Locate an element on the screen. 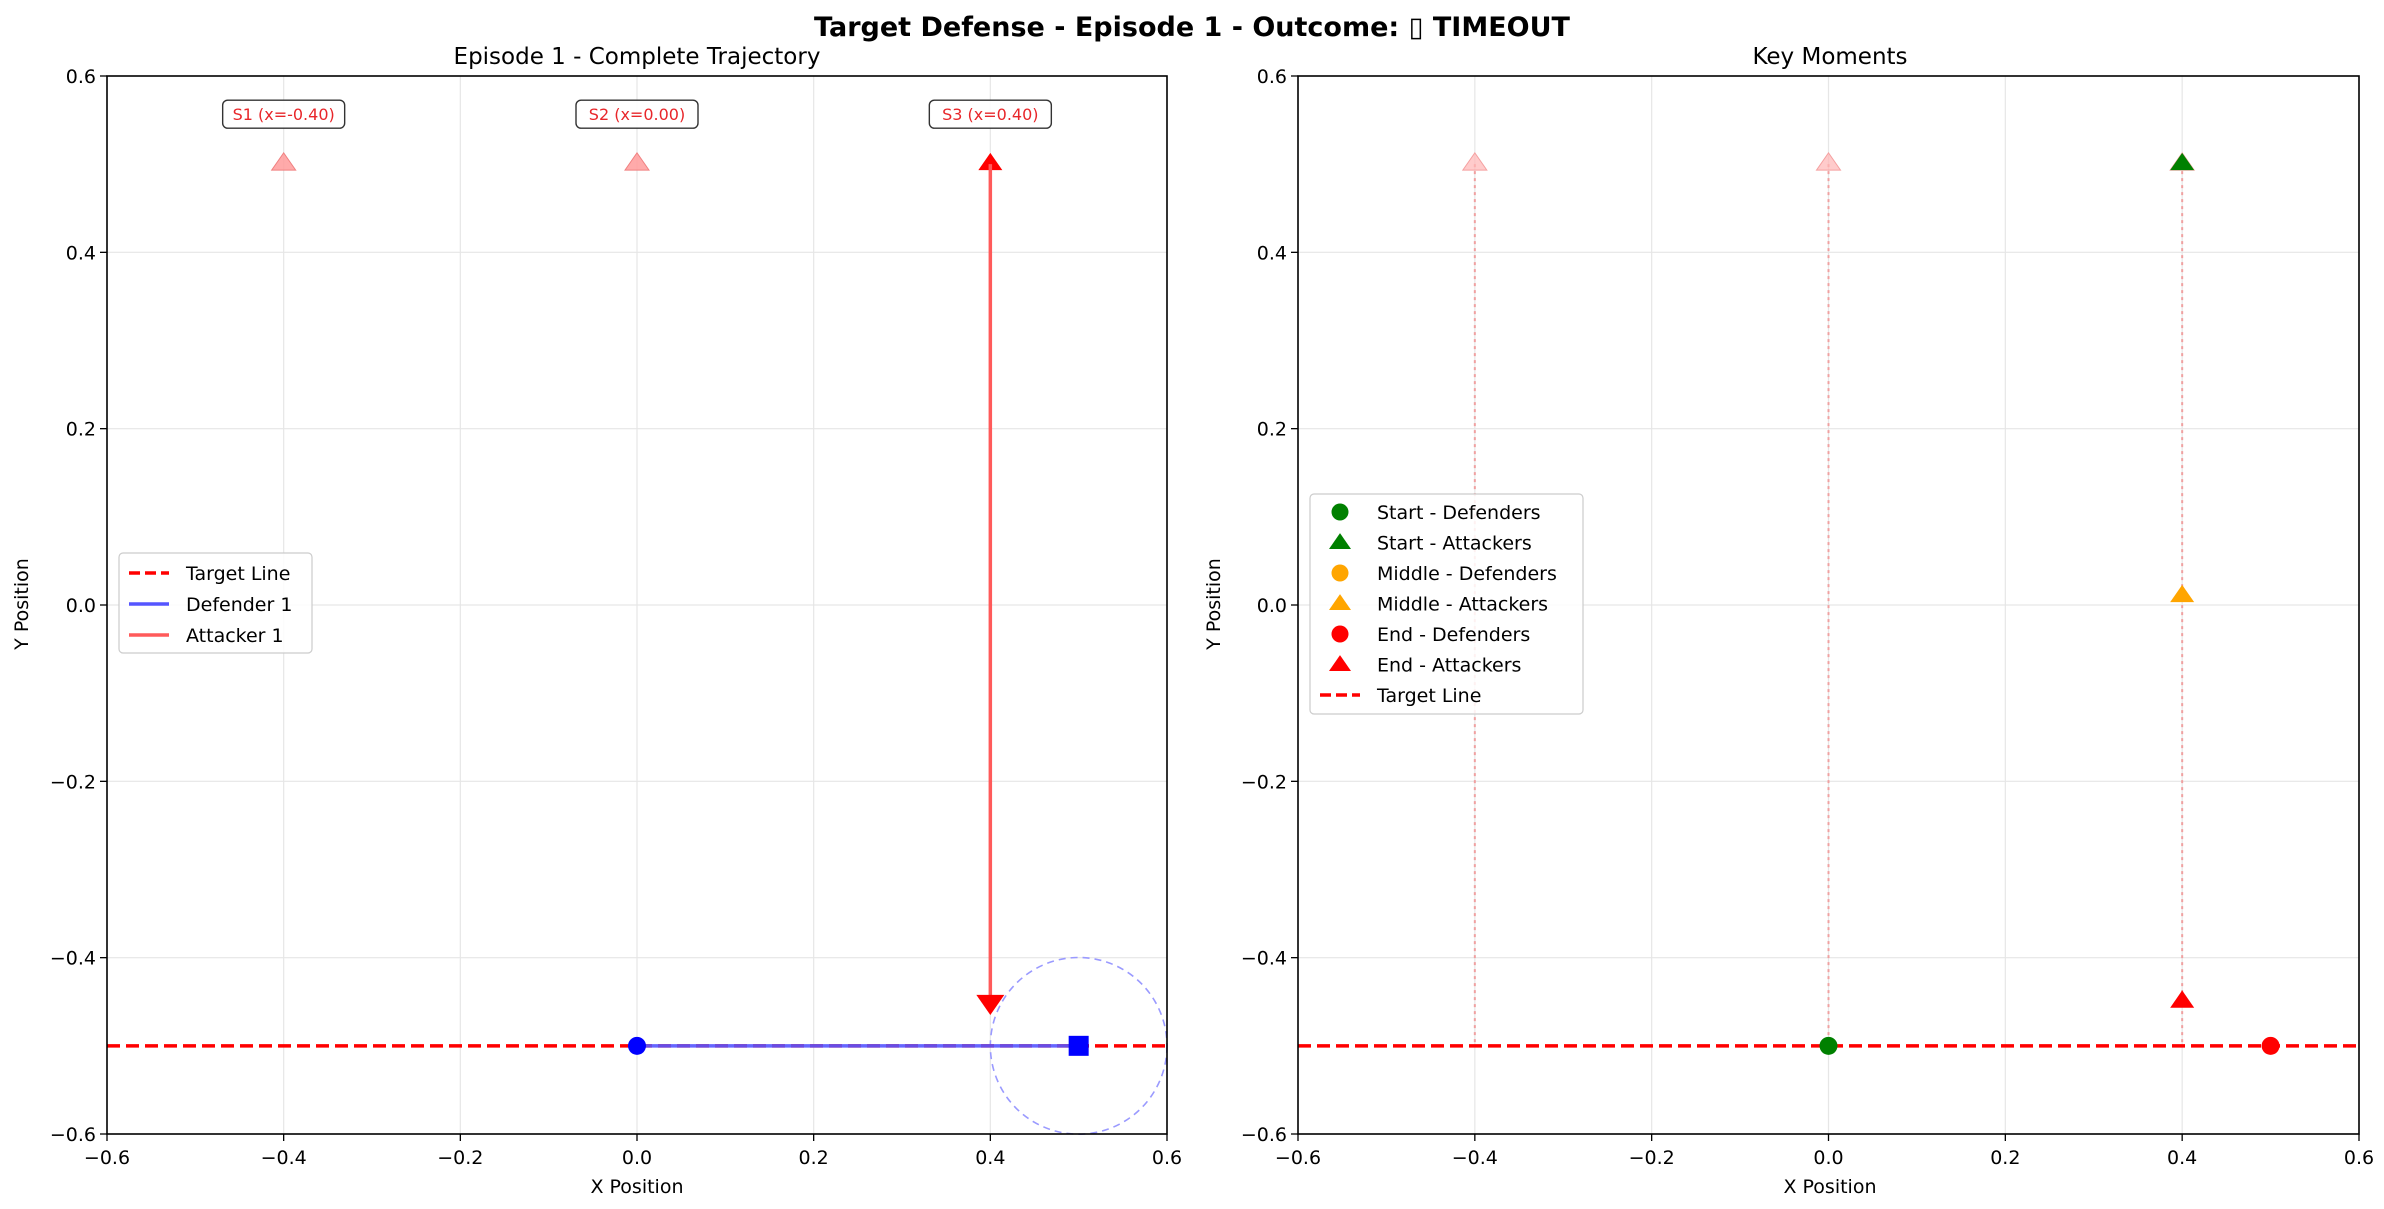 This screenshot has height=1209, width=2384. legend-label: Attacker 1 is located at coordinates (235, 636).